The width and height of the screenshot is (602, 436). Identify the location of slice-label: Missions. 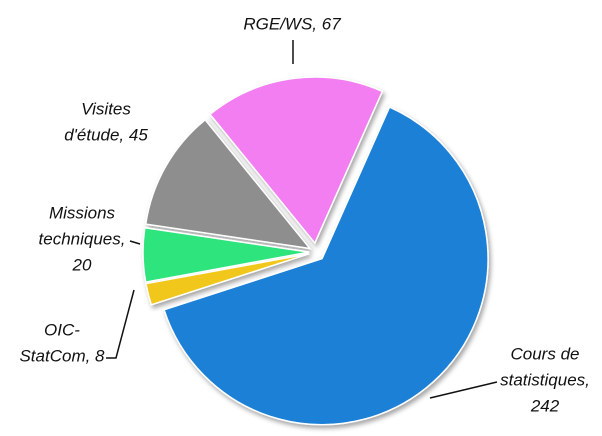
(82, 212).